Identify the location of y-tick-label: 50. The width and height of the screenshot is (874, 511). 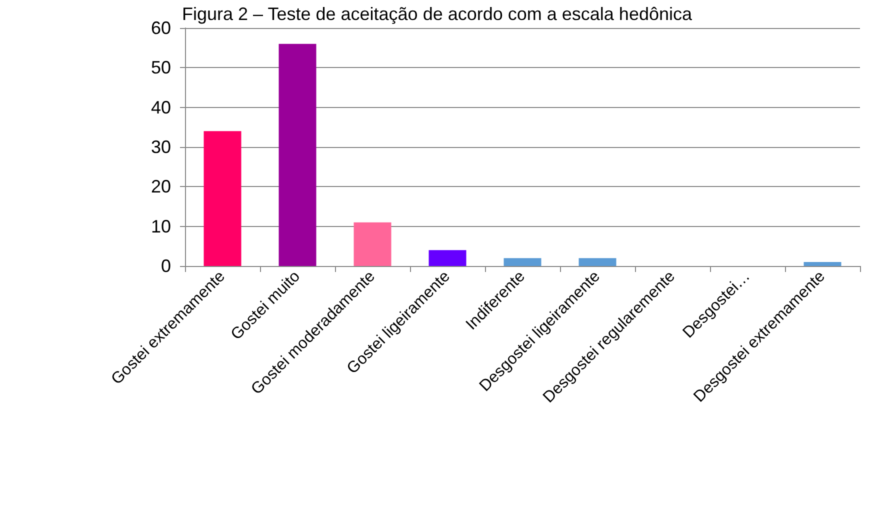
(160, 68).